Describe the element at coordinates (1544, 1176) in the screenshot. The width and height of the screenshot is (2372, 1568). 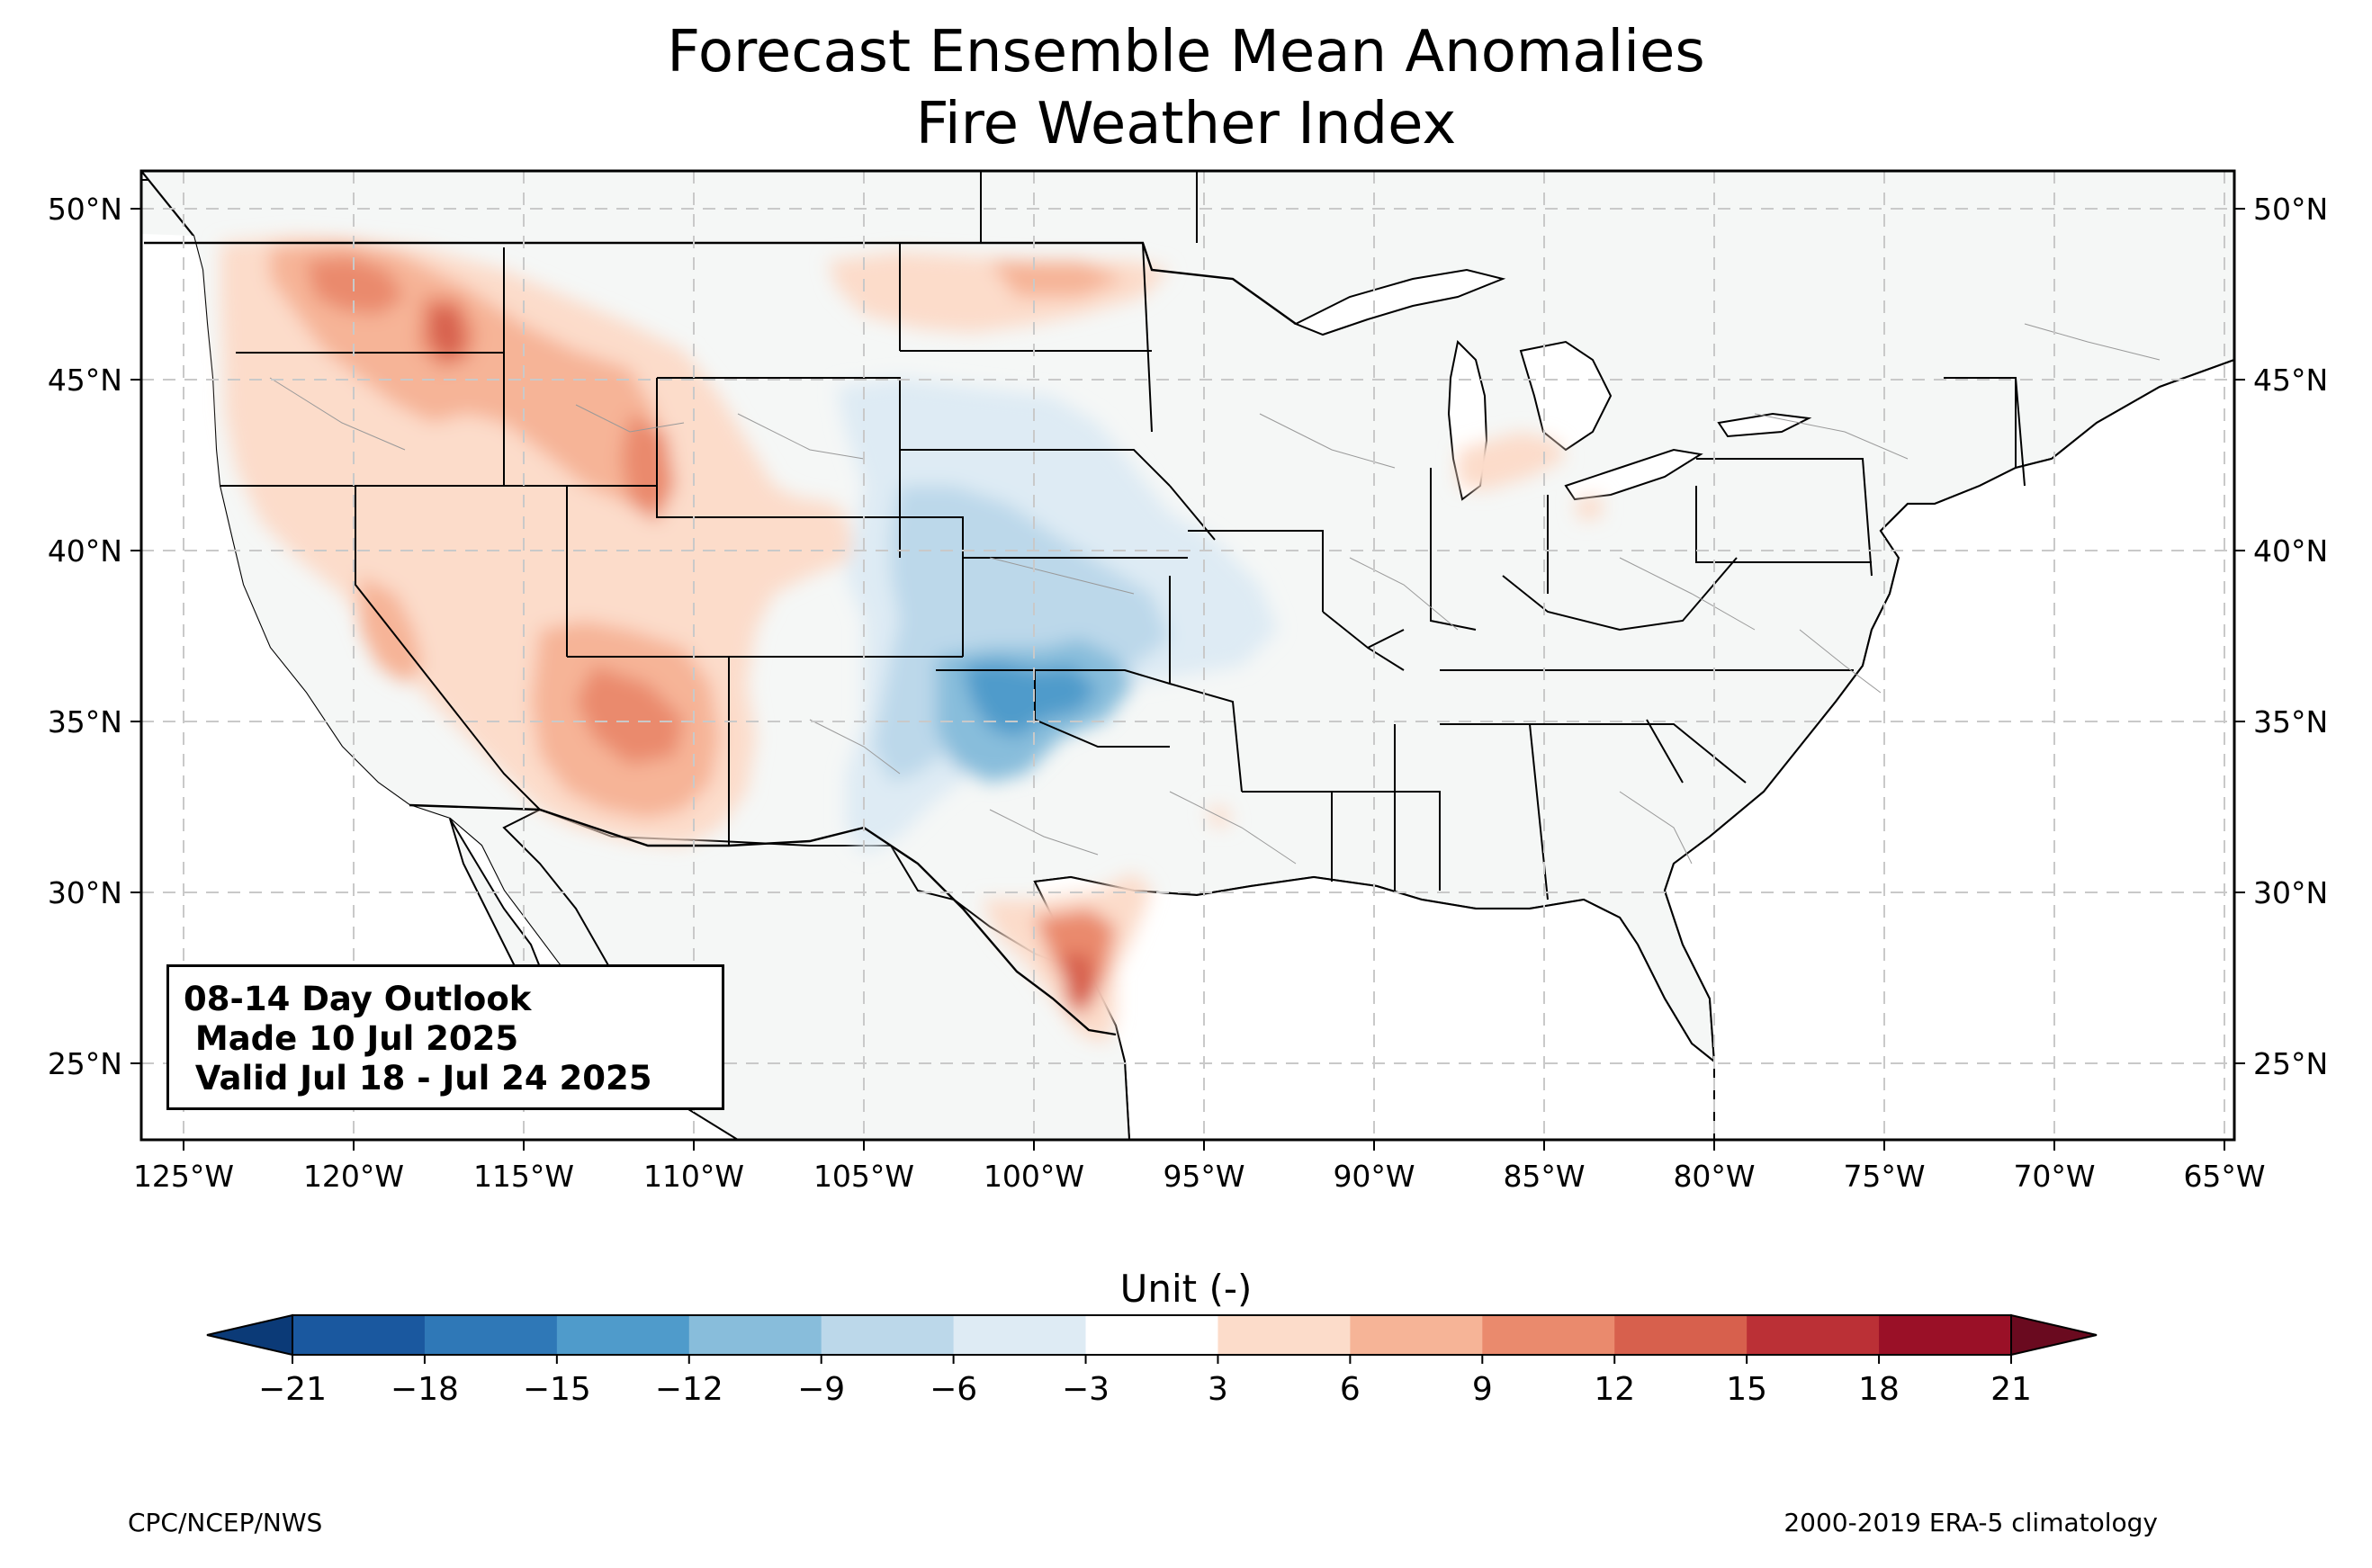
I see `x-label-85w: 85°W` at that location.